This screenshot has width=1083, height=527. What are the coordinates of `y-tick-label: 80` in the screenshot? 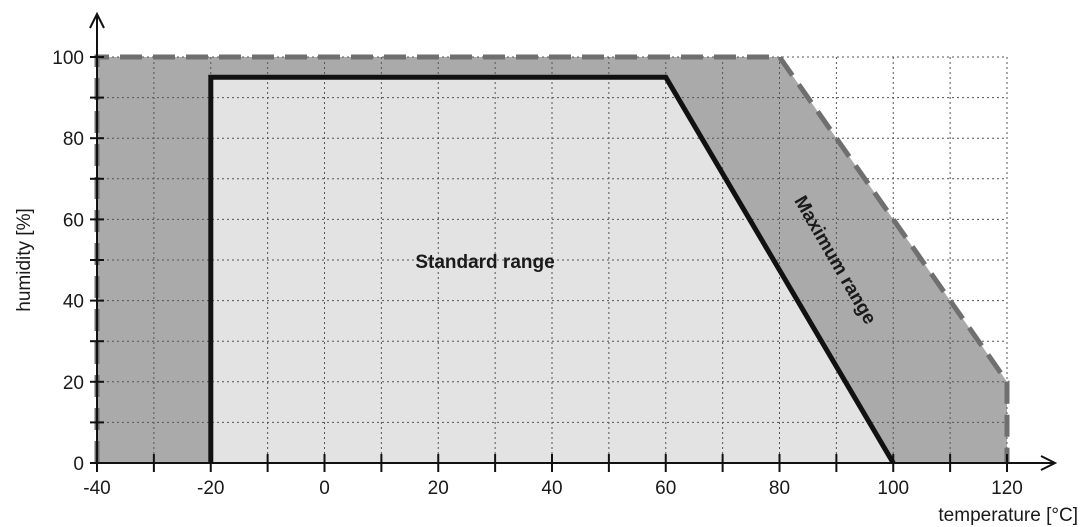 It's located at (73, 139).